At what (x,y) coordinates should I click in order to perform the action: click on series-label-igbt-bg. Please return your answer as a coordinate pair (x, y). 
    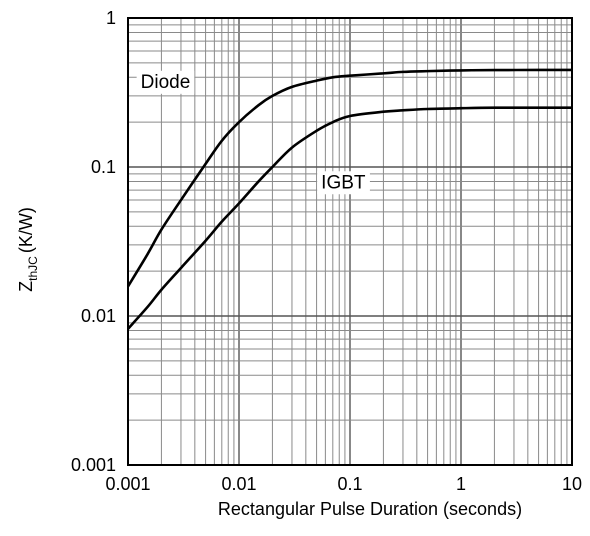
    Looking at the image, I should click on (343, 183).